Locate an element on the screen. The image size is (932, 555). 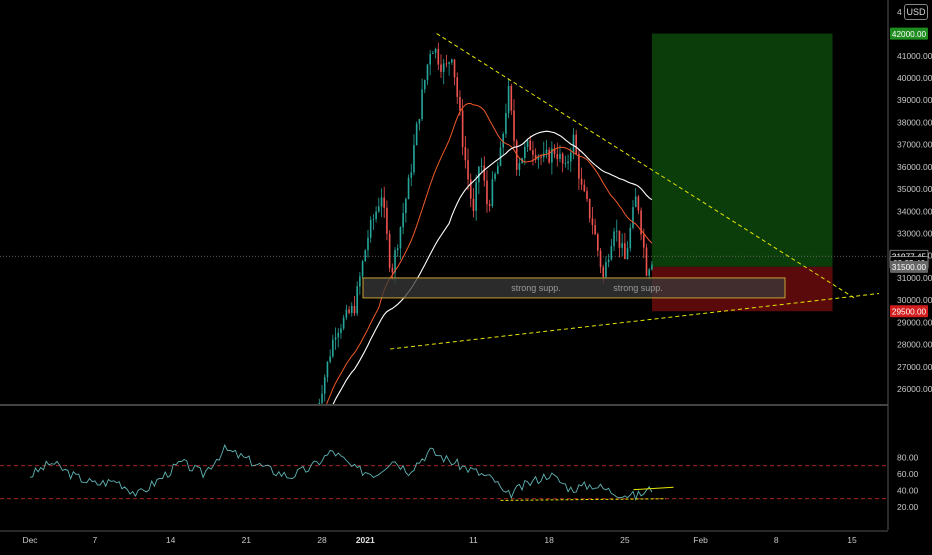
lower-trendline is located at coordinates (635, 321).